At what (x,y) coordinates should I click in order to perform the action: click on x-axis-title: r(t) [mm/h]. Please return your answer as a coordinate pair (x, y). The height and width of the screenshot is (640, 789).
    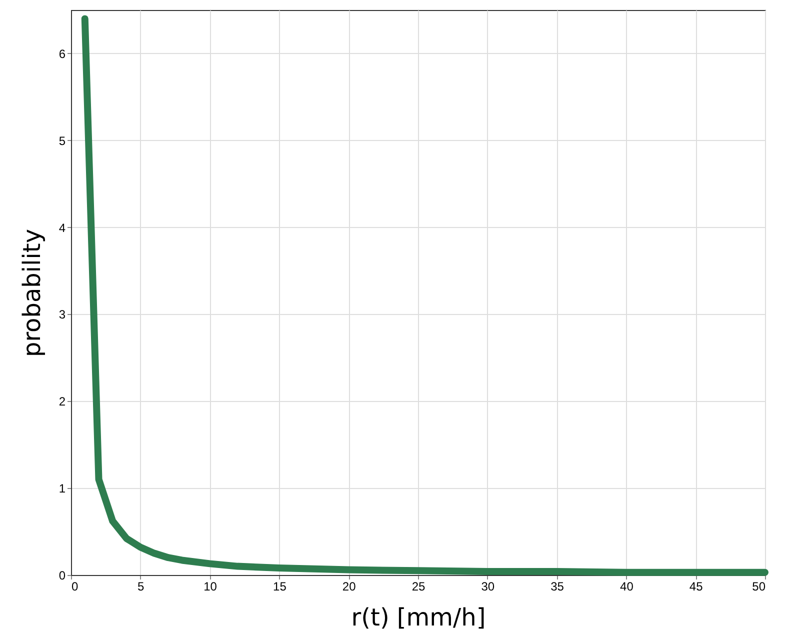
    Looking at the image, I should click on (418, 618).